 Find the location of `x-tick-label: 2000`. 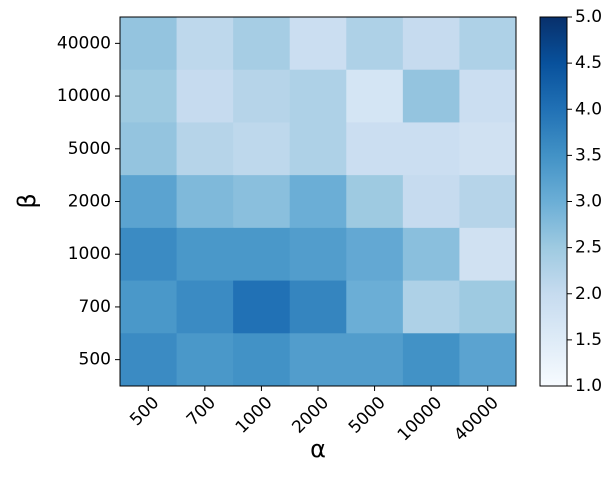

x-tick-label: 2000 is located at coordinates (310, 415).